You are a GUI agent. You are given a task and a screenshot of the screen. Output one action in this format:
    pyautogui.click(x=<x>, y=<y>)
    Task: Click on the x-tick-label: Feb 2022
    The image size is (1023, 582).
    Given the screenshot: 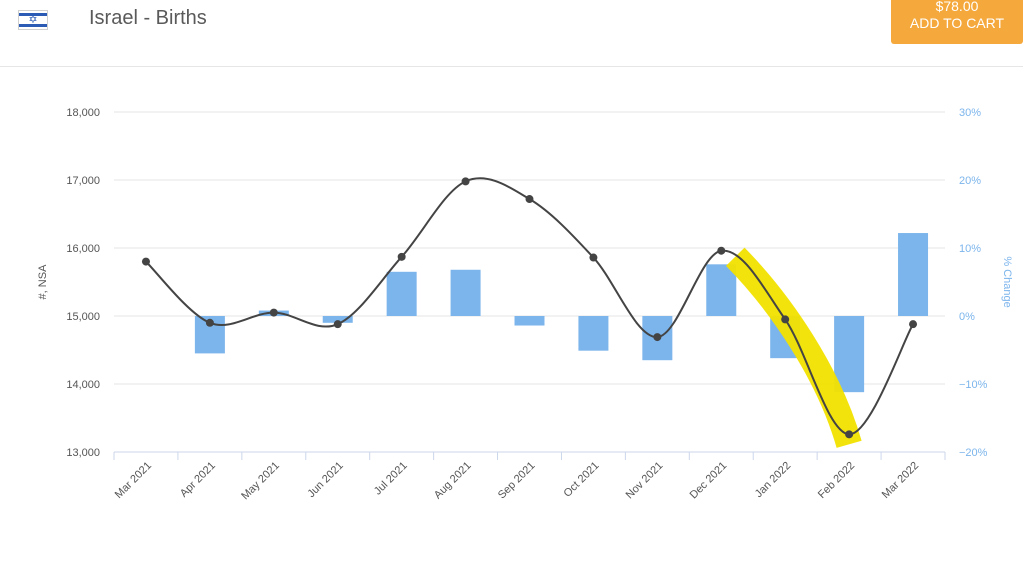 What is the action you would take?
    pyautogui.click(x=836, y=480)
    